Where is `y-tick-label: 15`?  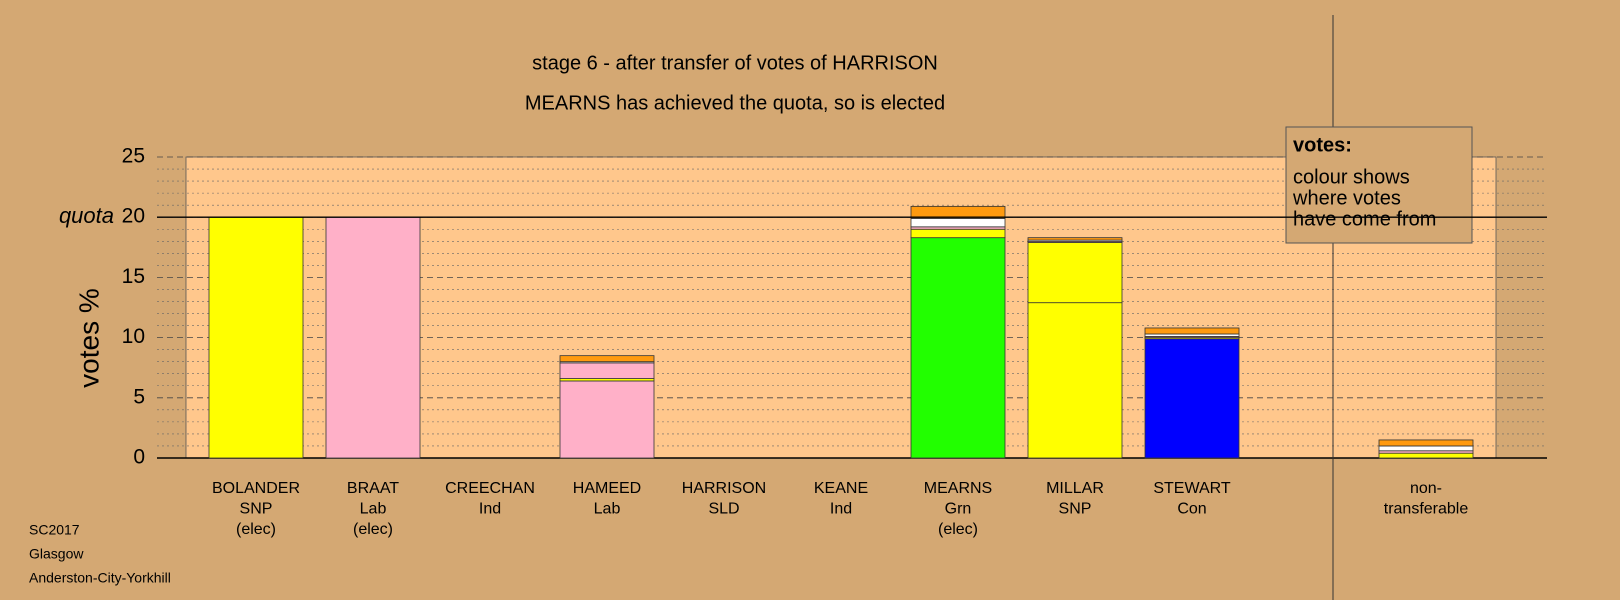 y-tick-label: 15 is located at coordinates (133, 276).